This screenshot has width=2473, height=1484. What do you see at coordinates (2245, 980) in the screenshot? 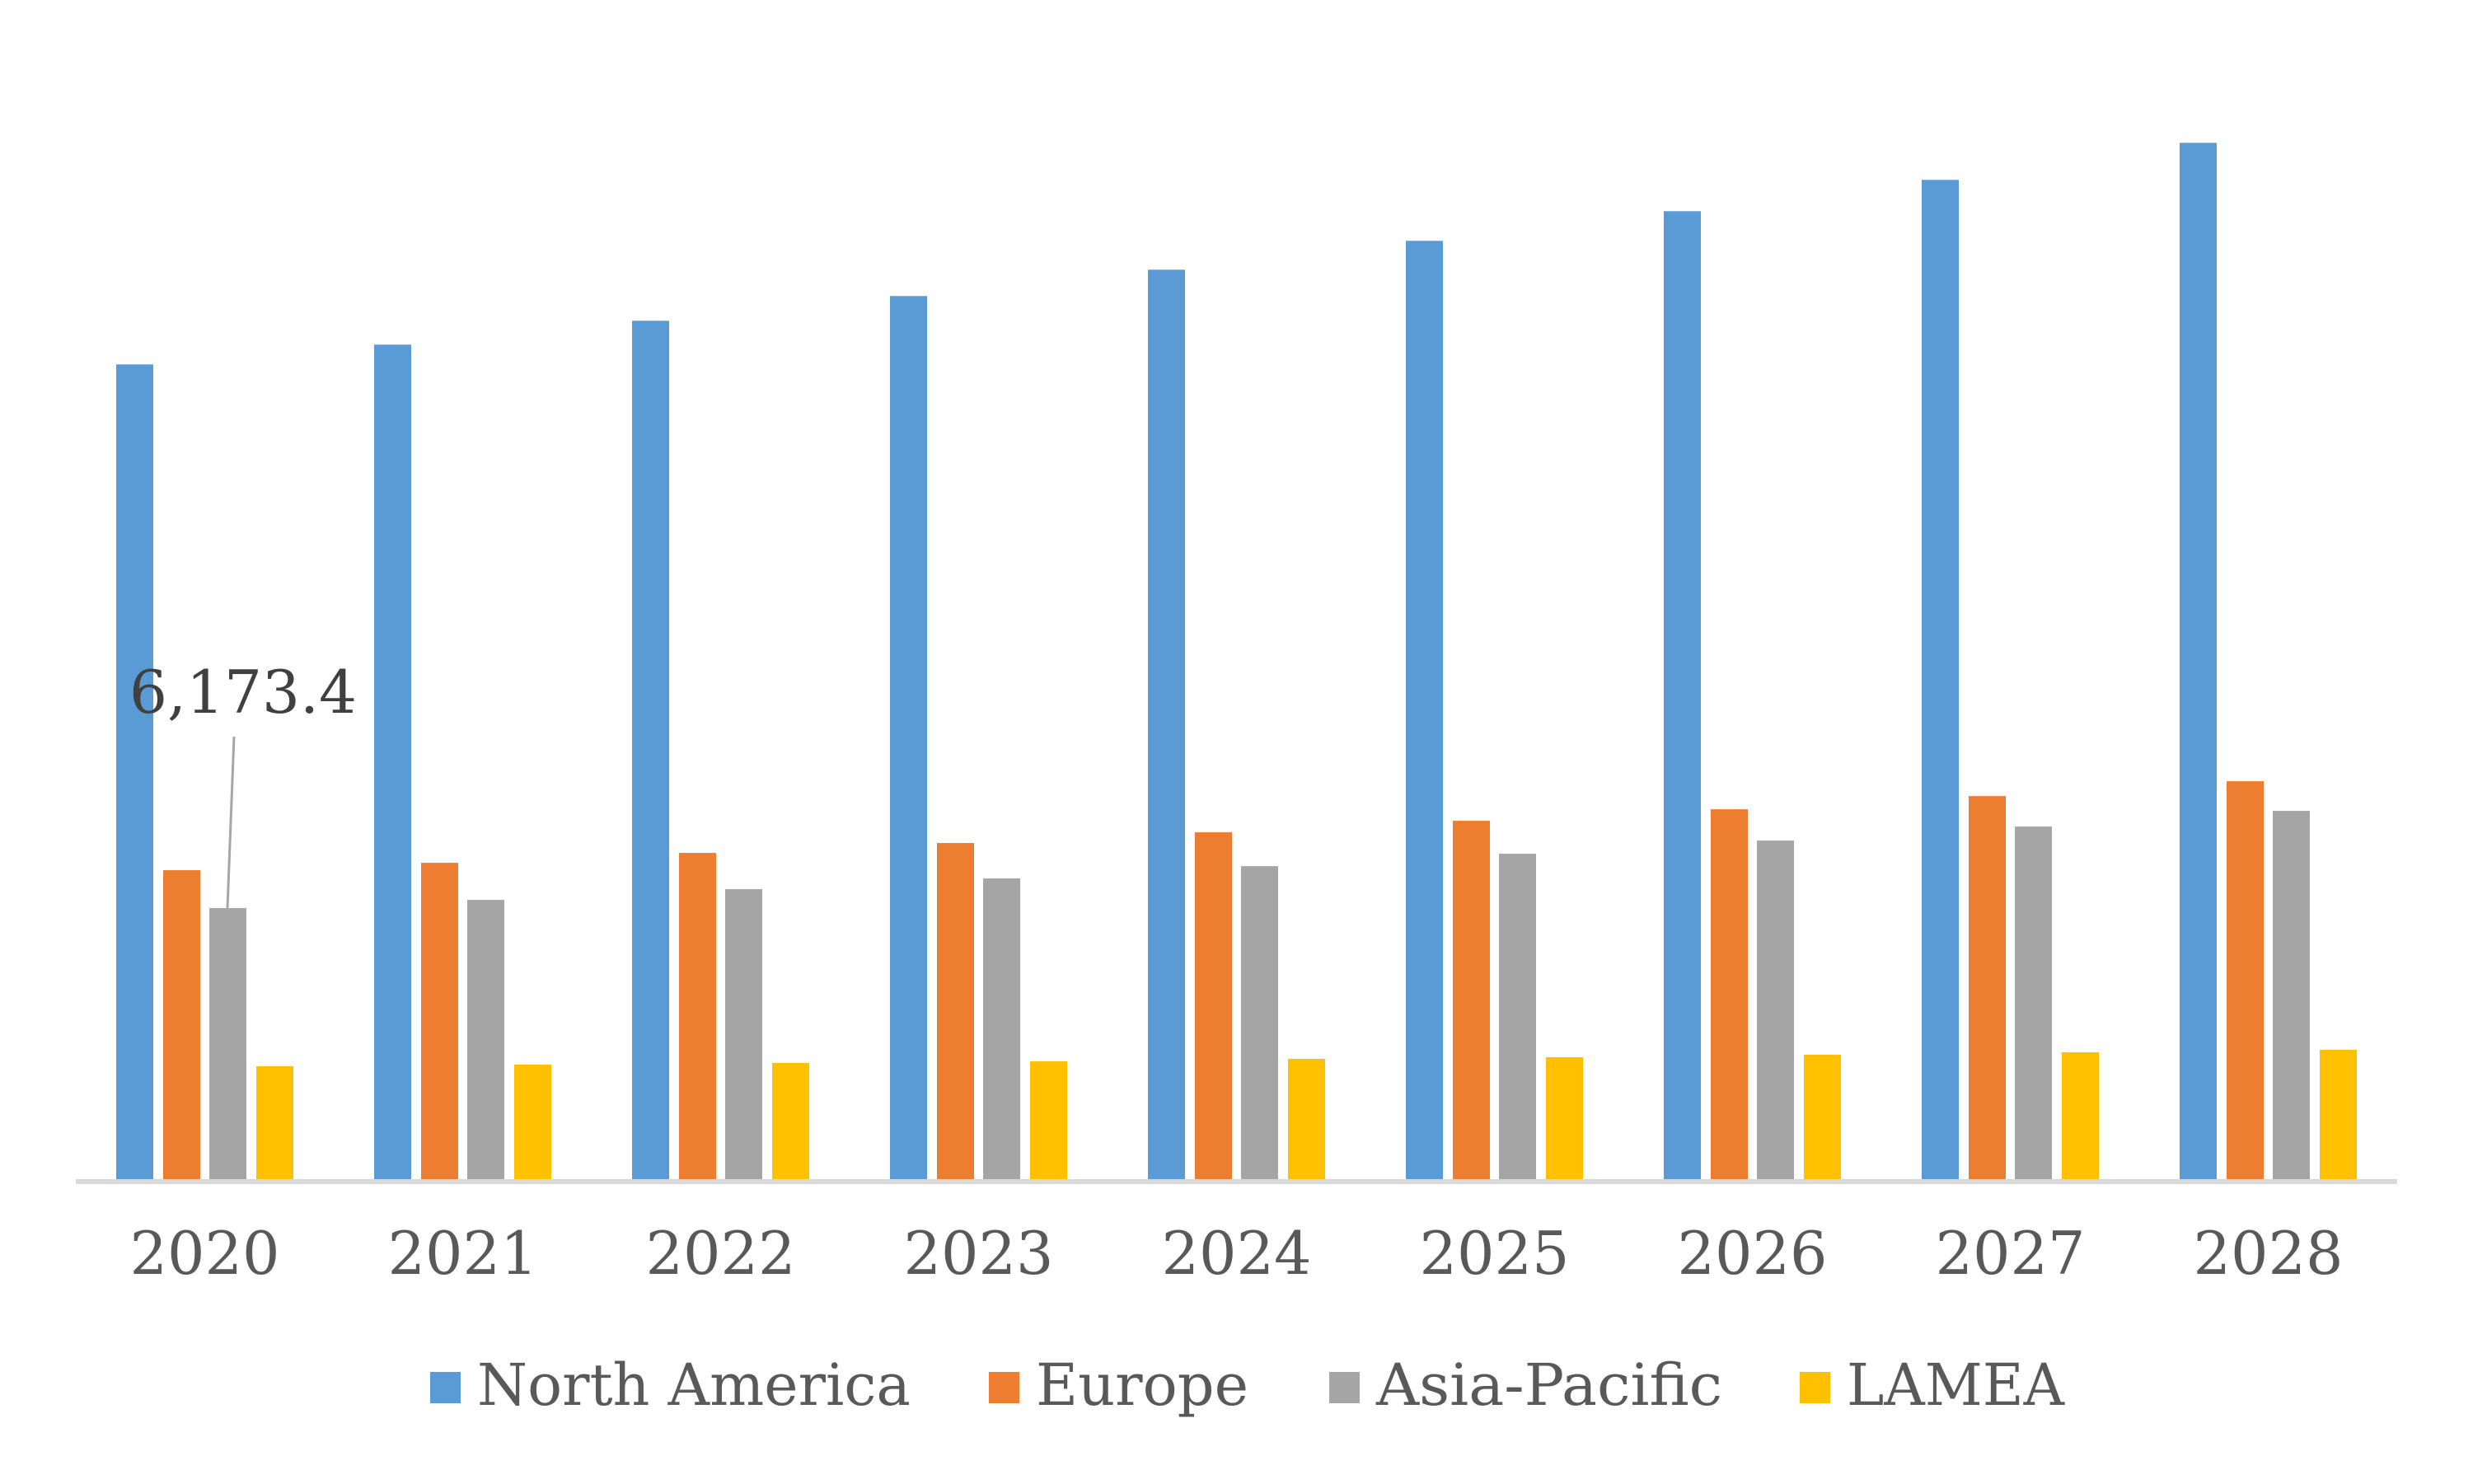
I see `bar-europe-2028` at bounding box center [2245, 980].